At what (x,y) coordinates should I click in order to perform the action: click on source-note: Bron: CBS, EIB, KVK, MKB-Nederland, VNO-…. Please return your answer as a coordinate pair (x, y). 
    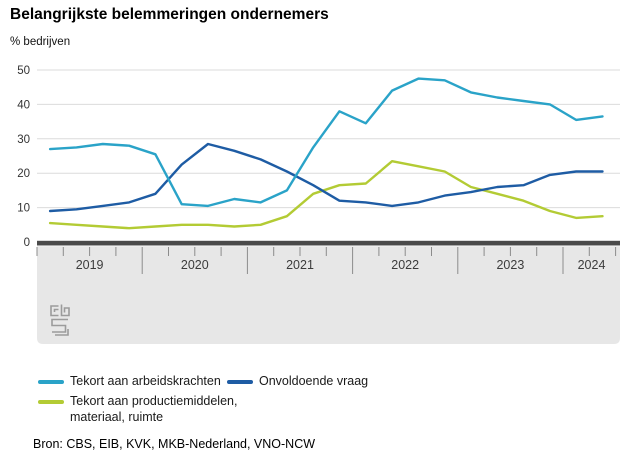
    Looking at the image, I should click on (174, 444).